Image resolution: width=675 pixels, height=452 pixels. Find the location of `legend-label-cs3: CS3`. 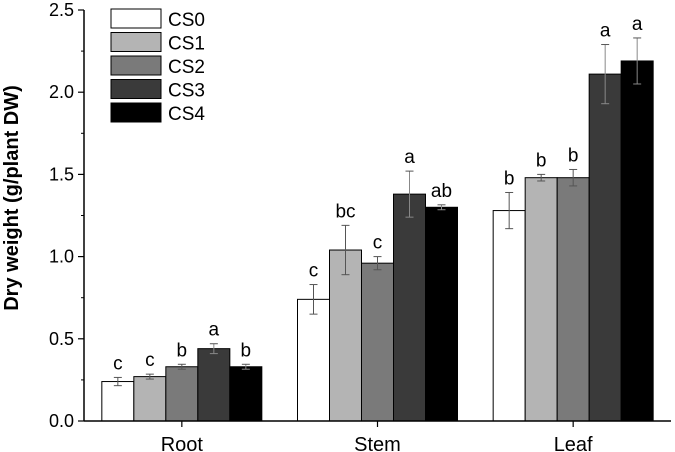

legend-label-cs3: CS3 is located at coordinates (186, 91).